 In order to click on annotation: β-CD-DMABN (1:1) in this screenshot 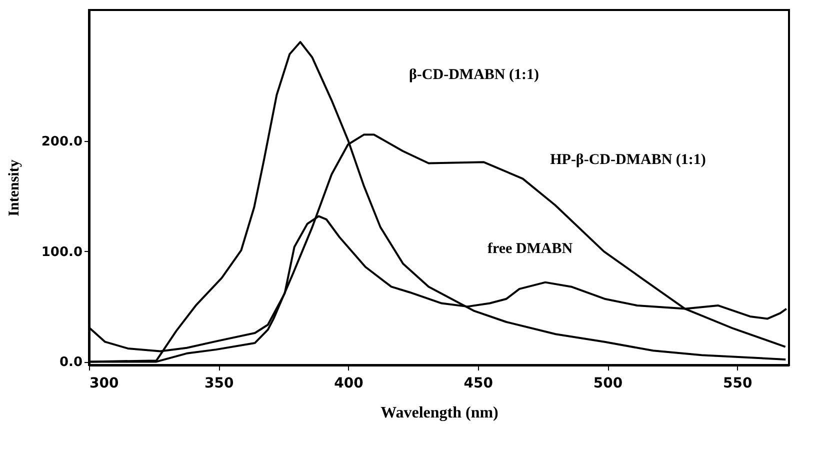, I will do `click(474, 74)`.